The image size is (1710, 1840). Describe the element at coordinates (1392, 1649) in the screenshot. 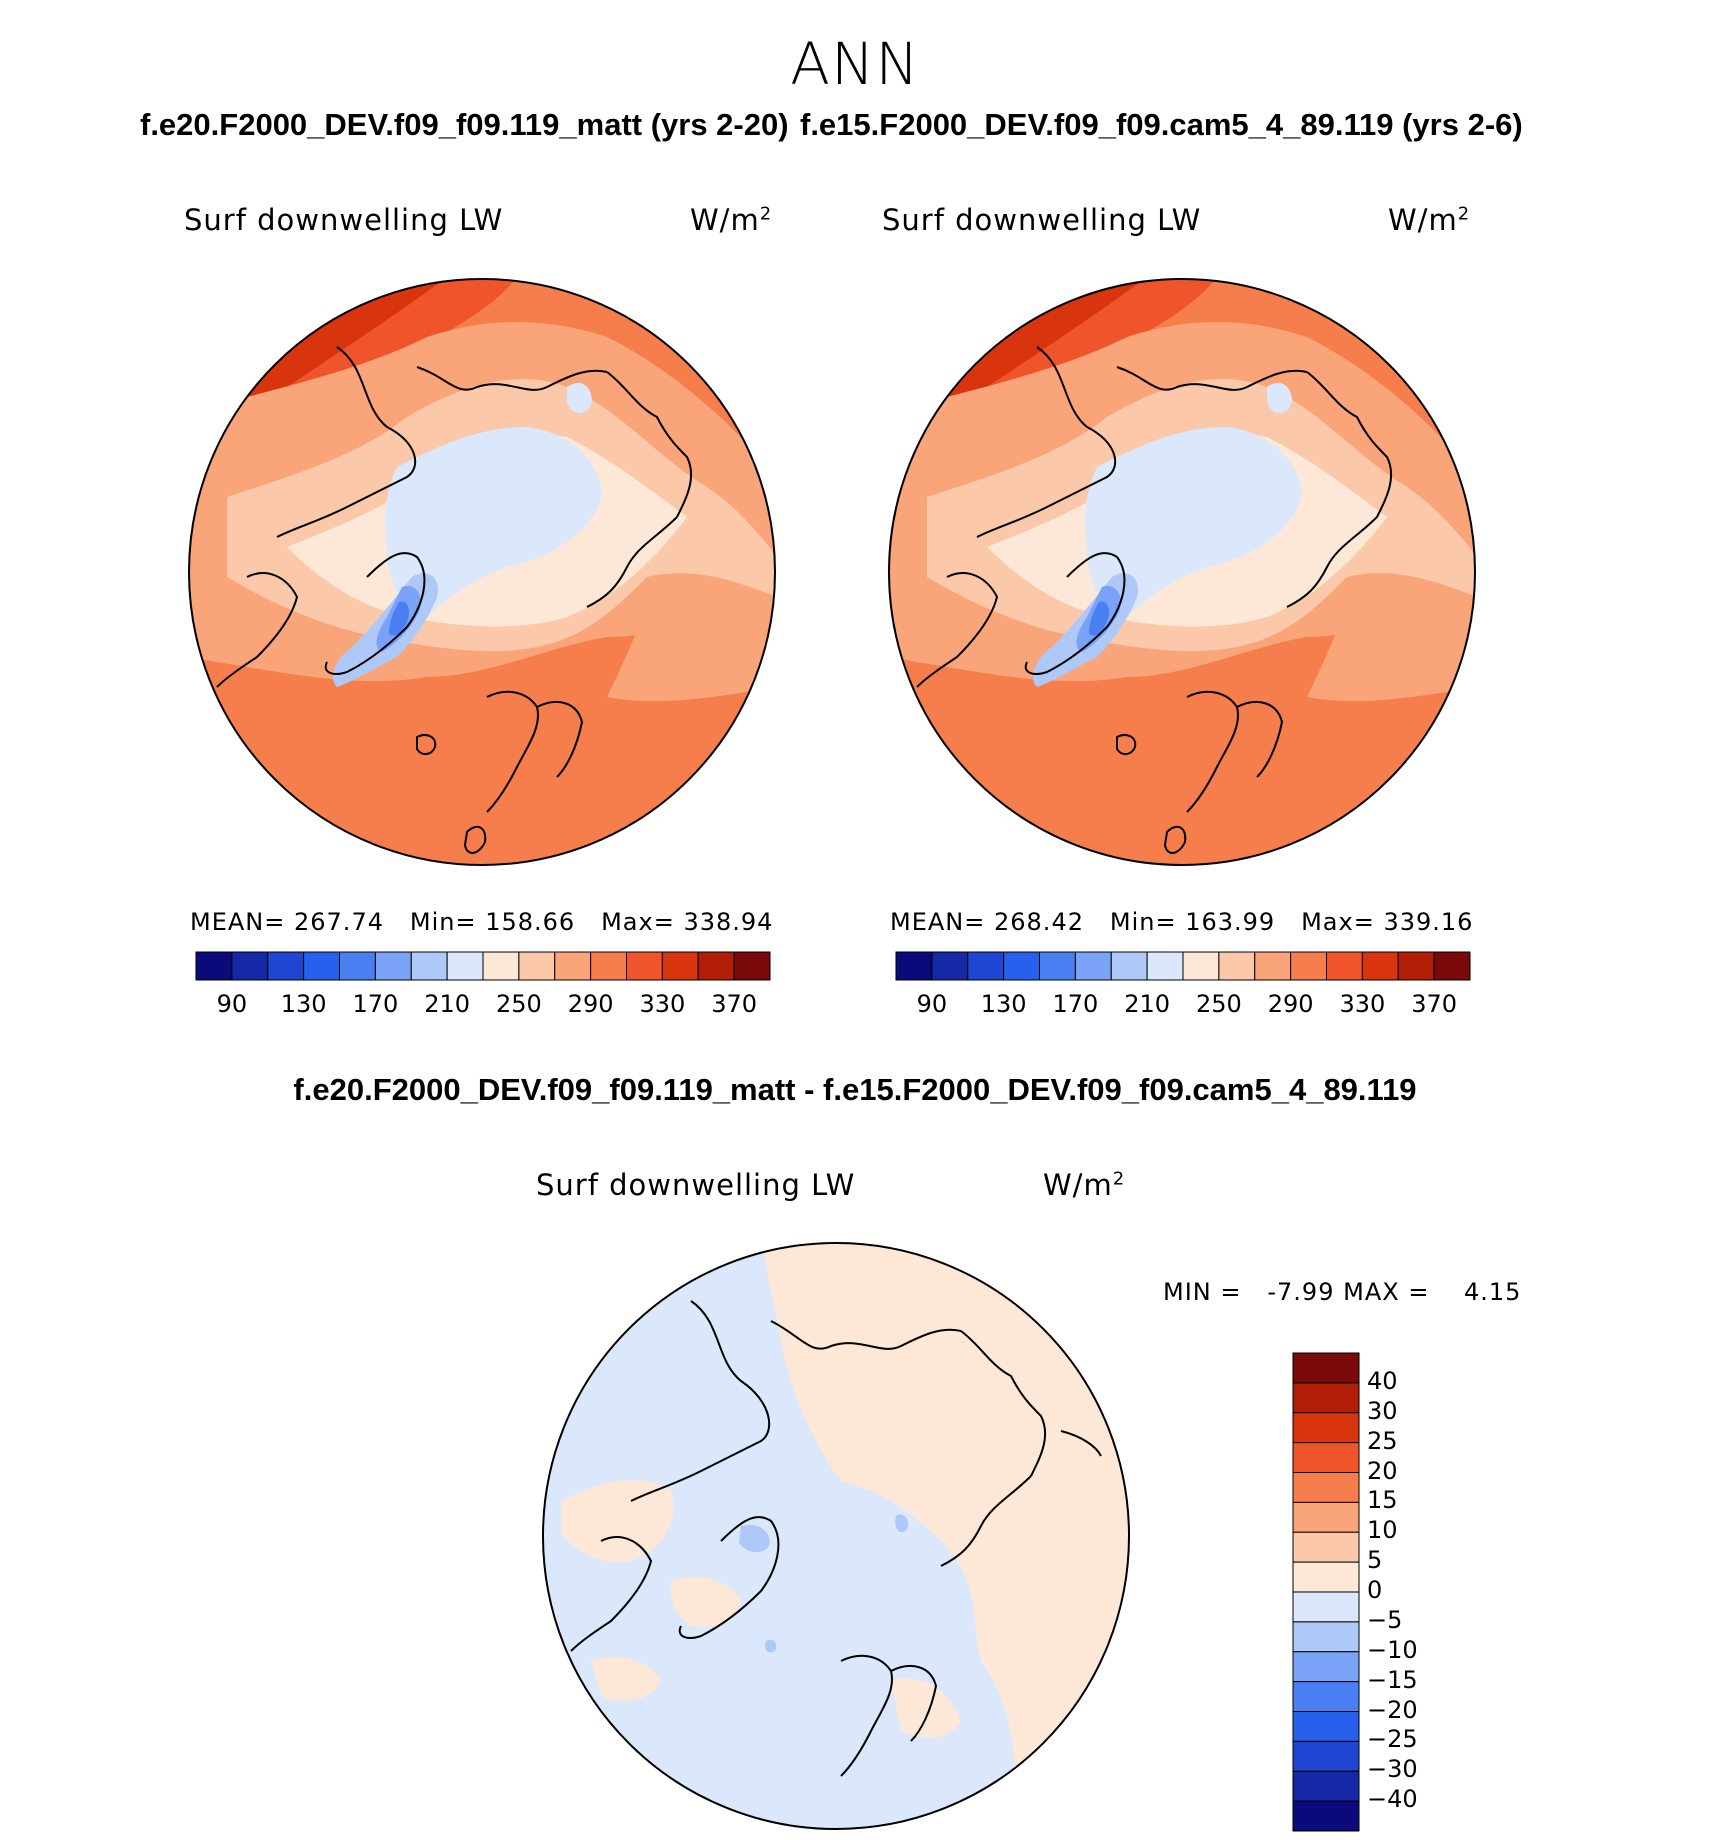

I see `colorbar-tick-label: −10` at that location.